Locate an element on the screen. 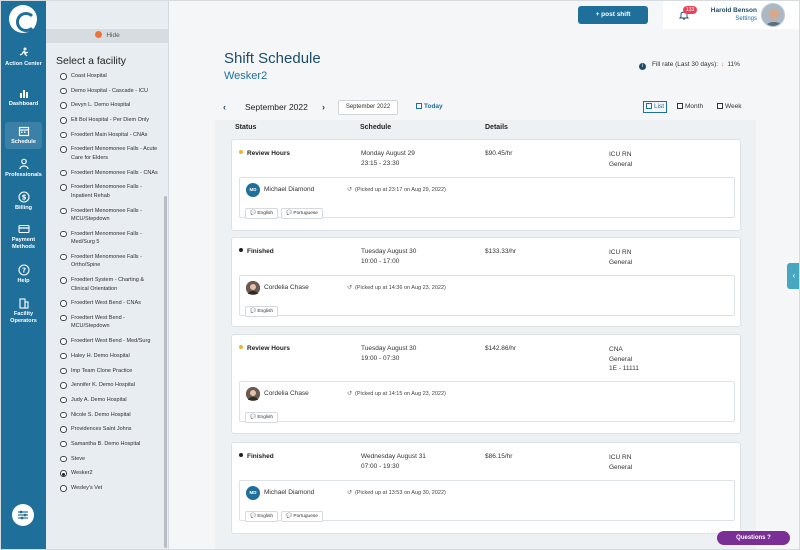 The image size is (800, 550). facility-option: Coast Hospital is located at coordinates (110, 76).